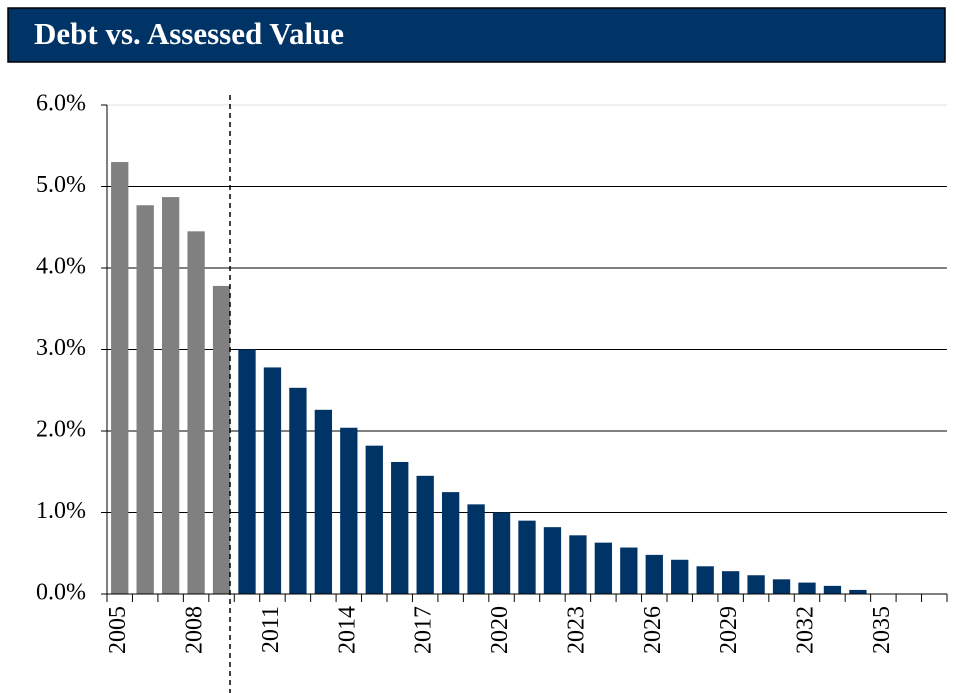 The height and width of the screenshot is (693, 956). What do you see at coordinates (806, 630) in the screenshot?
I see `x-tick-label: 2032` at bounding box center [806, 630].